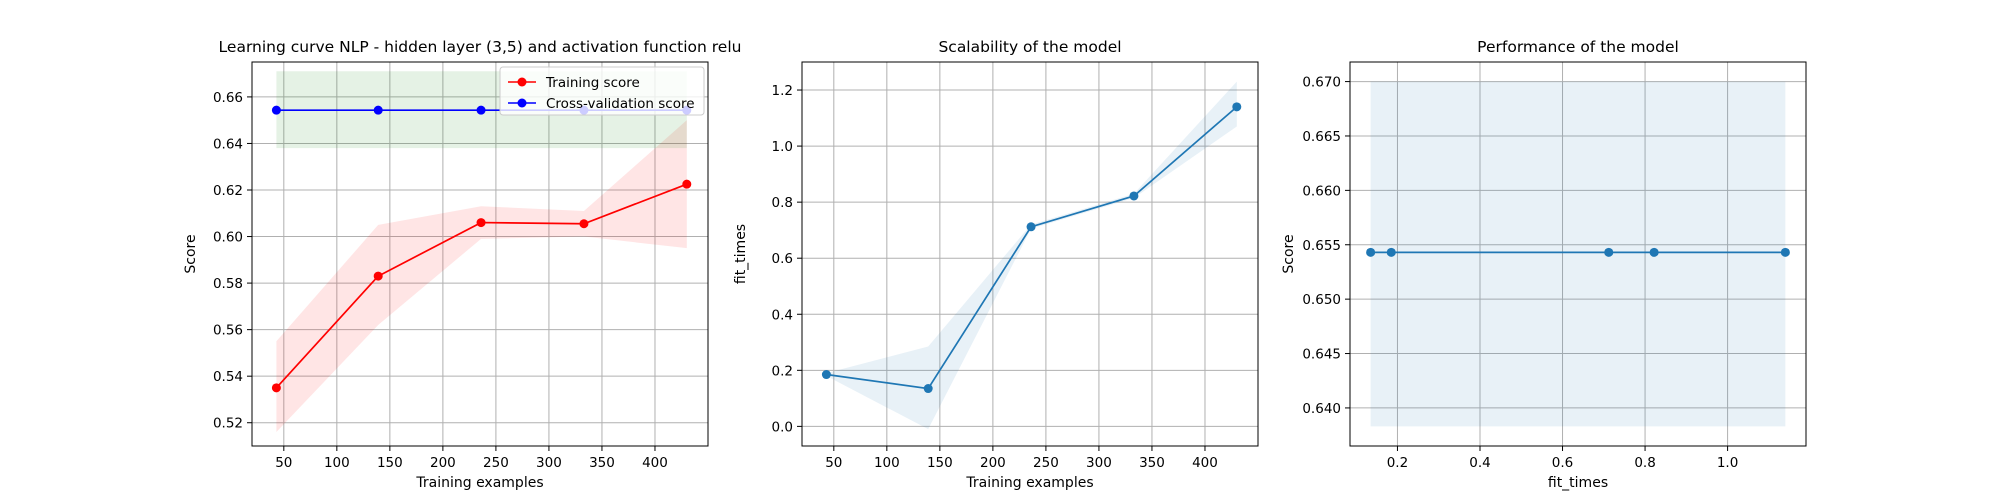  I want to click on legend-label-training: Training score, so click(592, 83).